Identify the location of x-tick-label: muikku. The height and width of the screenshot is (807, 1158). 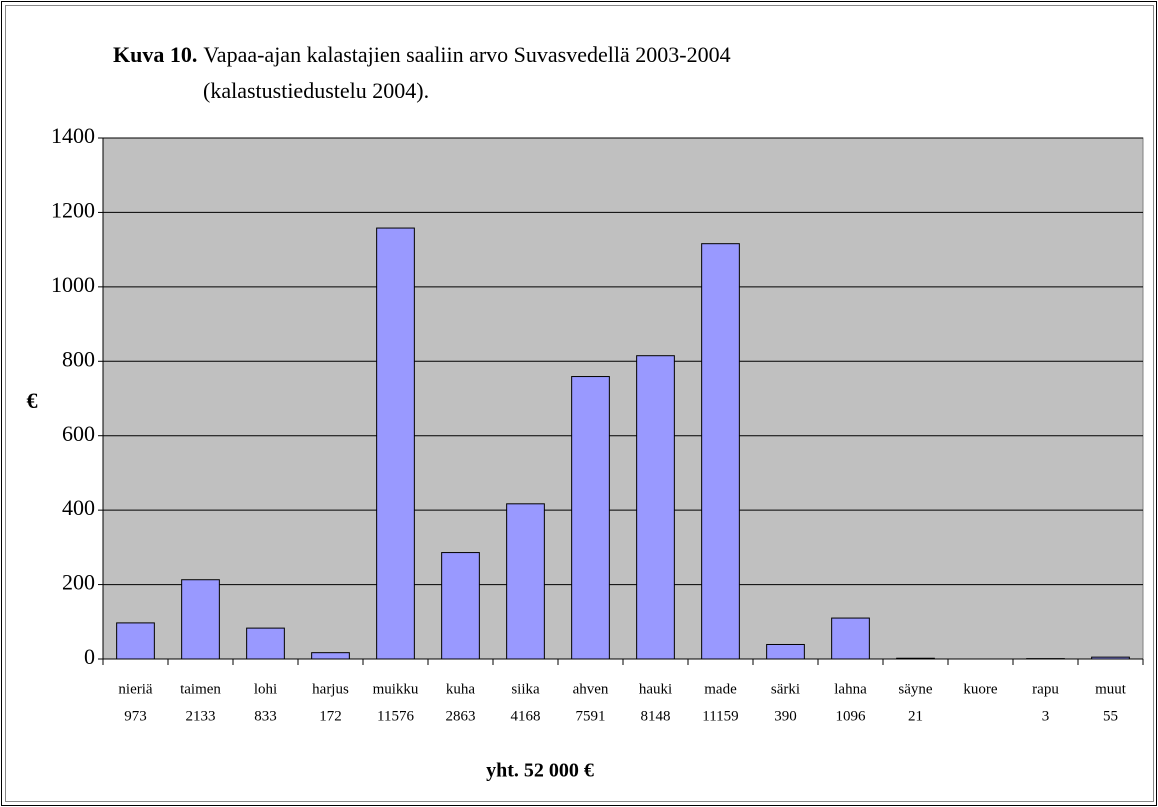
(396, 689).